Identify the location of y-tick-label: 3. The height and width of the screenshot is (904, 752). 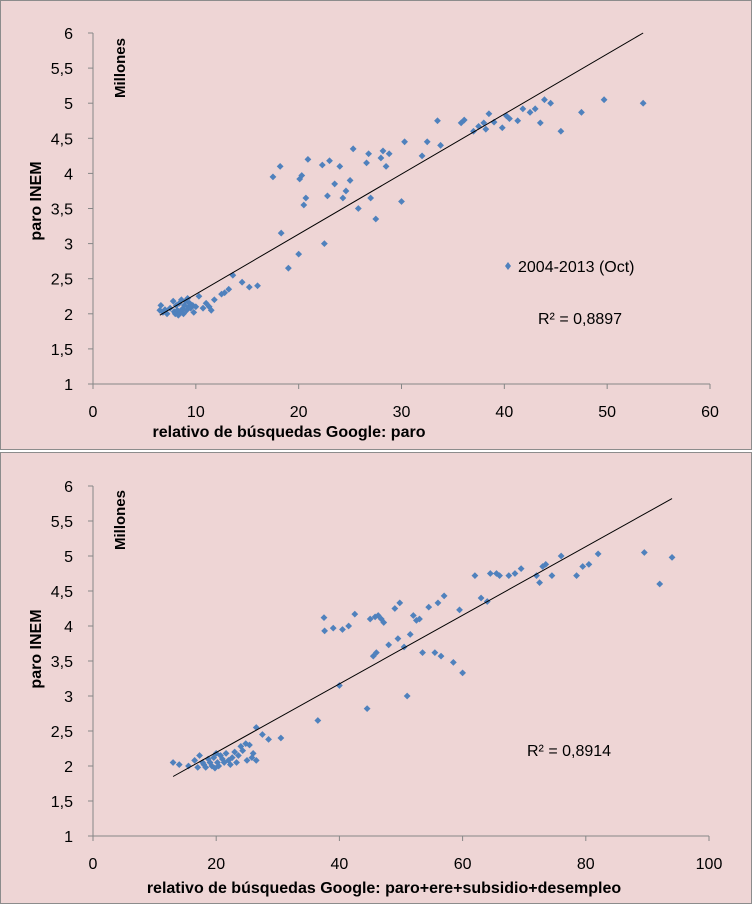
(68, 245).